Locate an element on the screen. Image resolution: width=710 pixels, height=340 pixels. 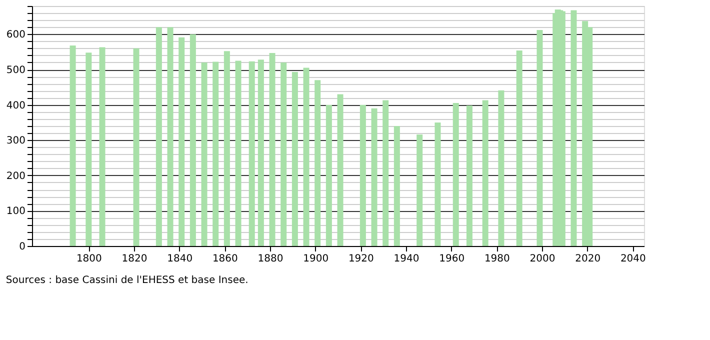
x-tick-label: 2020 is located at coordinates (588, 259).